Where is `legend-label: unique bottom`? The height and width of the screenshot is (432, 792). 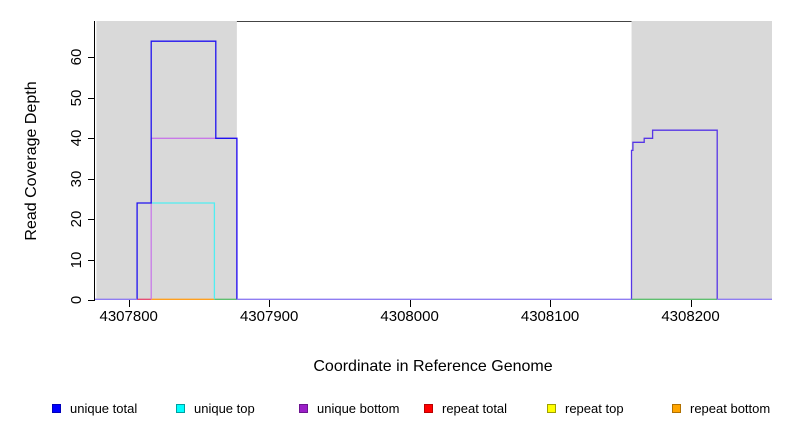 legend-label: unique bottom is located at coordinates (358, 408).